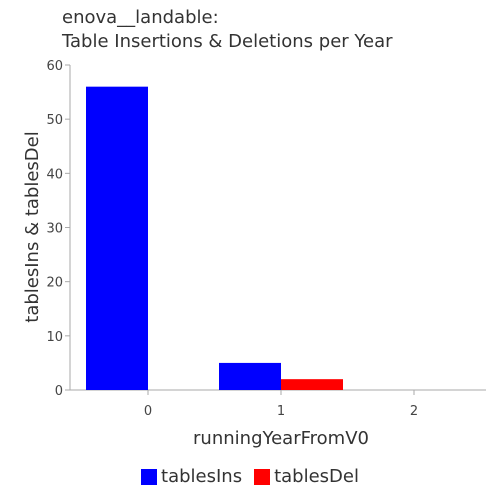  Describe the element at coordinates (54, 229) in the screenshot. I see `y-tick-label: 30` at that location.